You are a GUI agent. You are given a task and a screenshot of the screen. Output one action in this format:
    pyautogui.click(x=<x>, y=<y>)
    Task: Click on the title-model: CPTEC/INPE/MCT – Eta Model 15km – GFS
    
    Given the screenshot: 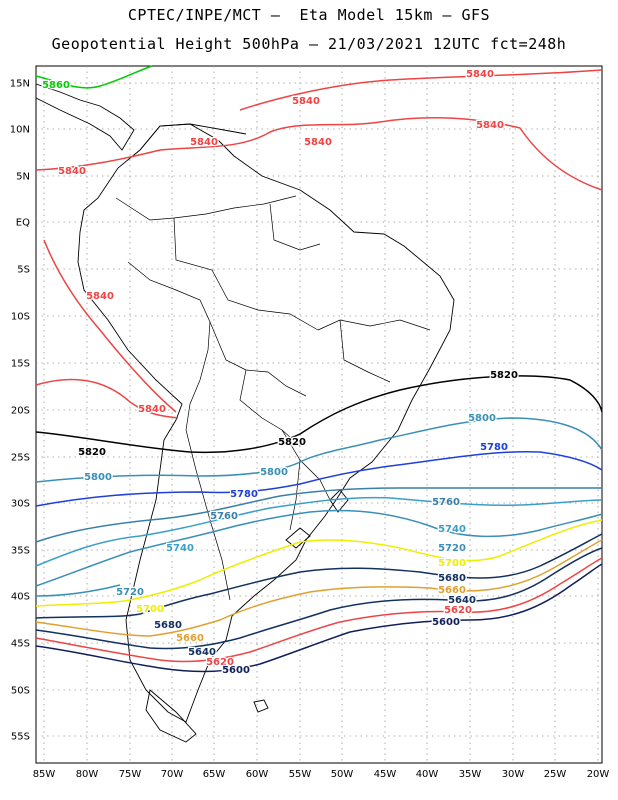 What is the action you would take?
    pyautogui.click(x=309, y=15)
    